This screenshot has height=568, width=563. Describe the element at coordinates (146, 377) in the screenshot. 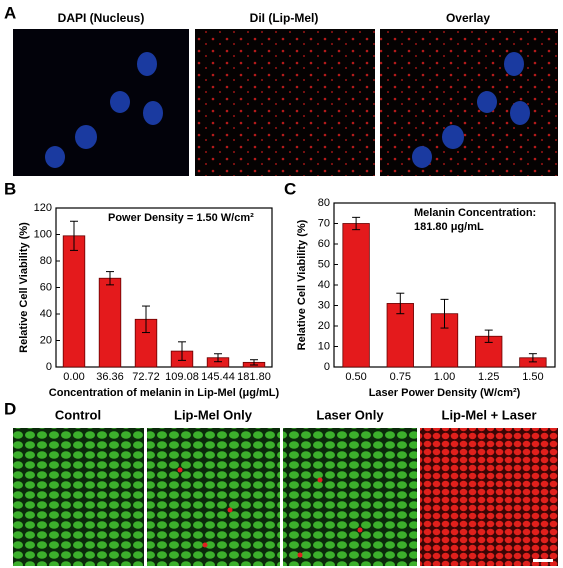

I see `x-tick-label: 72.72` at that location.